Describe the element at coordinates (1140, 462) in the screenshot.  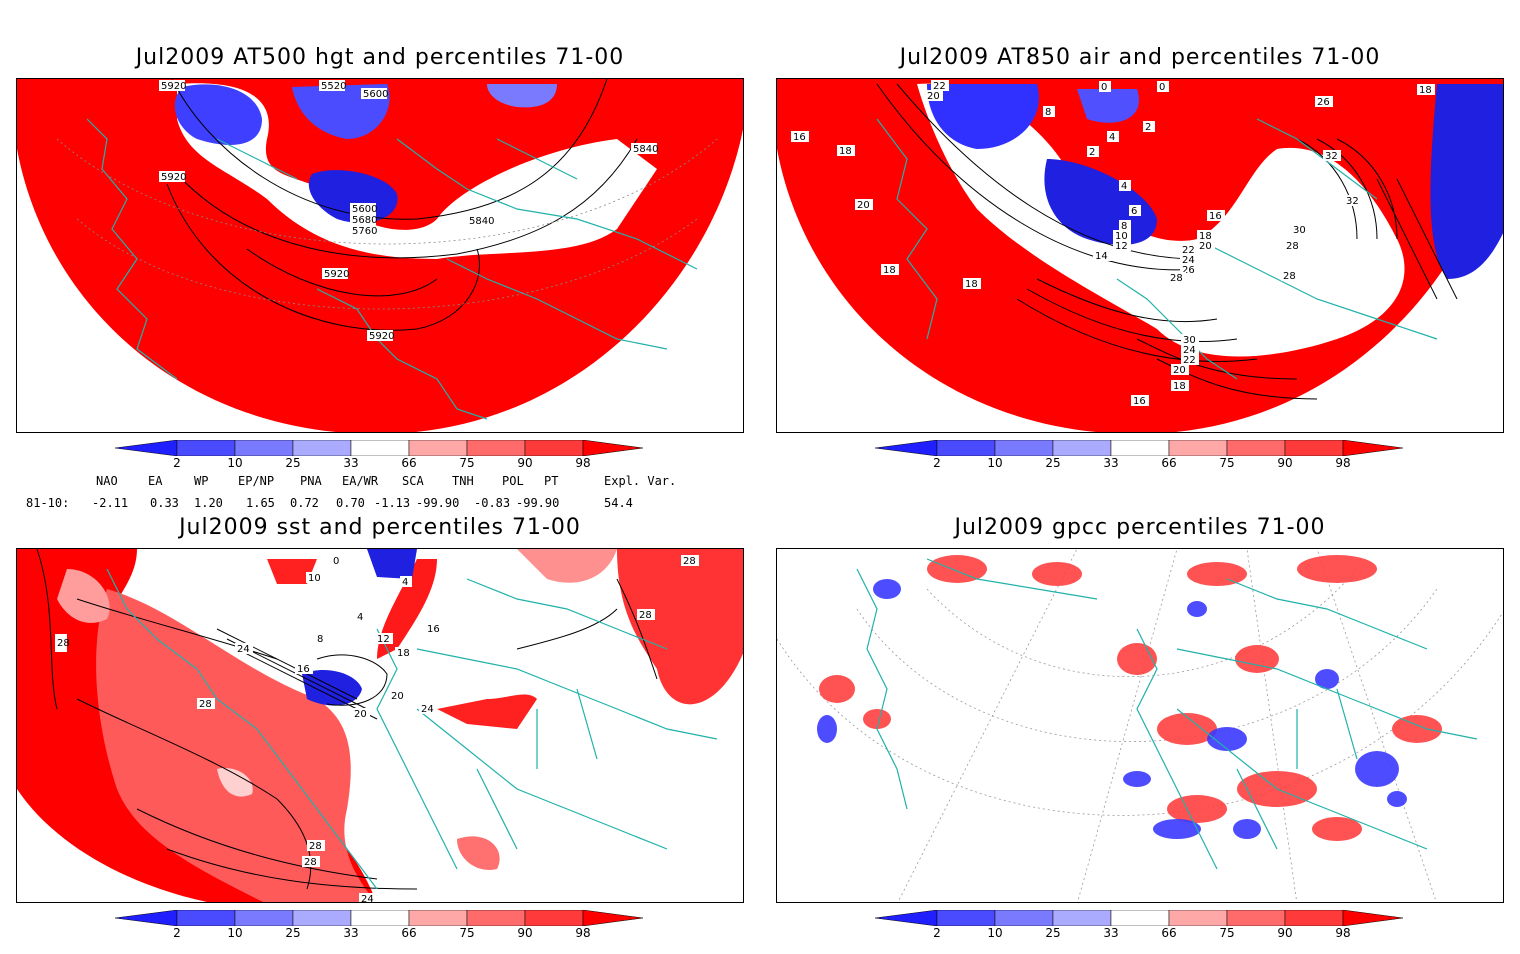
I see `colorbar-air850: 2 10 25 33 66 75 90 98` at that location.